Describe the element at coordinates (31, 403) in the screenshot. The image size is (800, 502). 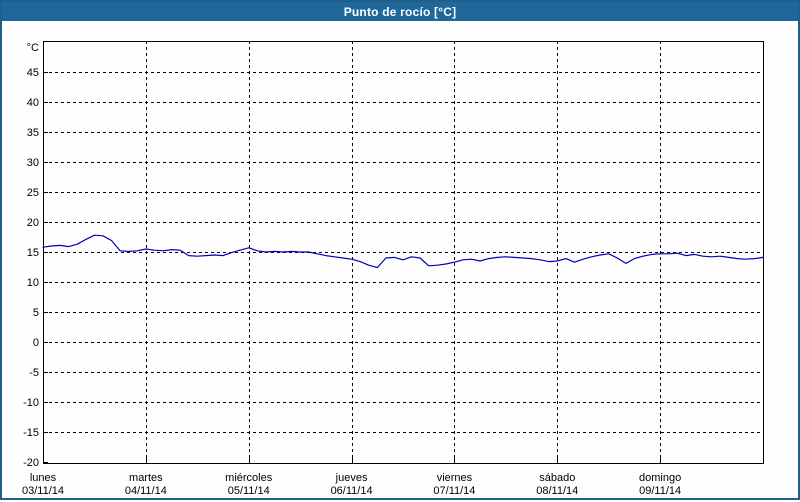
I see `y-tick-label: -10` at that location.